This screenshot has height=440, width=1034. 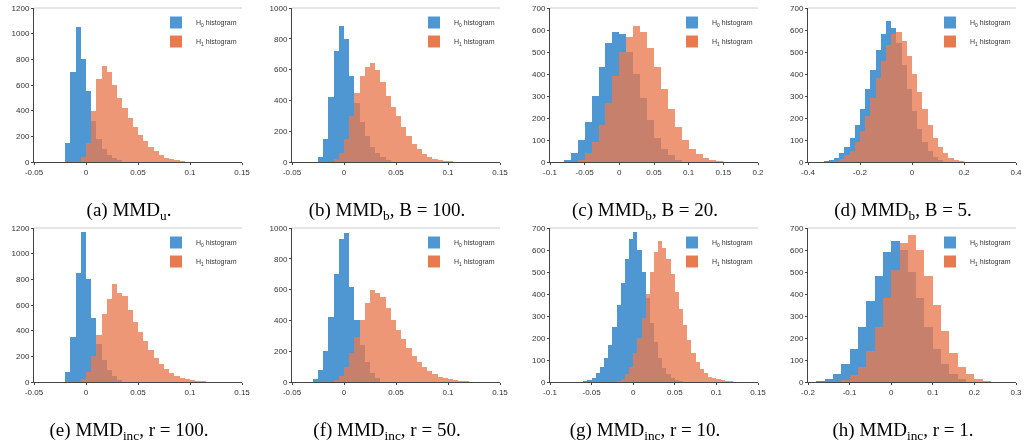 I want to click on text: (g) MMD$_{inc}$, r = 10., so click(x=645, y=429).